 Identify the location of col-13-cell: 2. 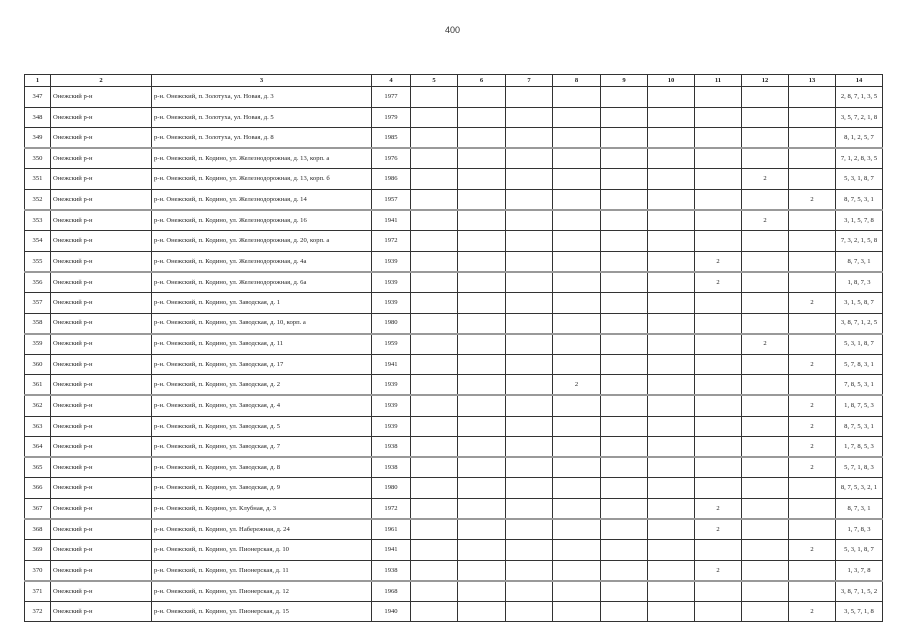
(812, 200).